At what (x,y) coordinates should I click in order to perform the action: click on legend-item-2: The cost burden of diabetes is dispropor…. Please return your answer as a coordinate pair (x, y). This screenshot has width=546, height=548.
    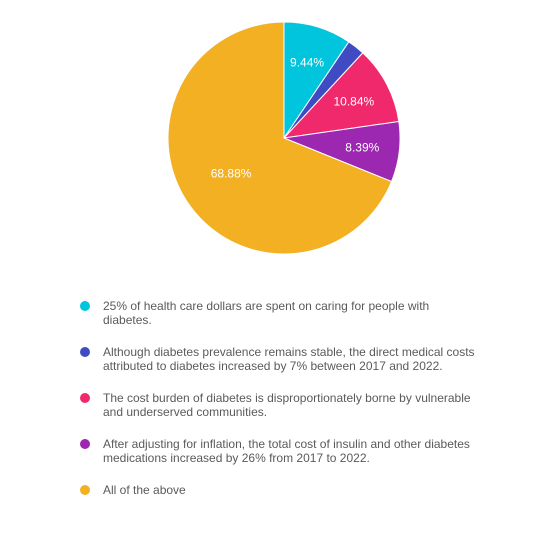
    Looking at the image, I should click on (280, 405).